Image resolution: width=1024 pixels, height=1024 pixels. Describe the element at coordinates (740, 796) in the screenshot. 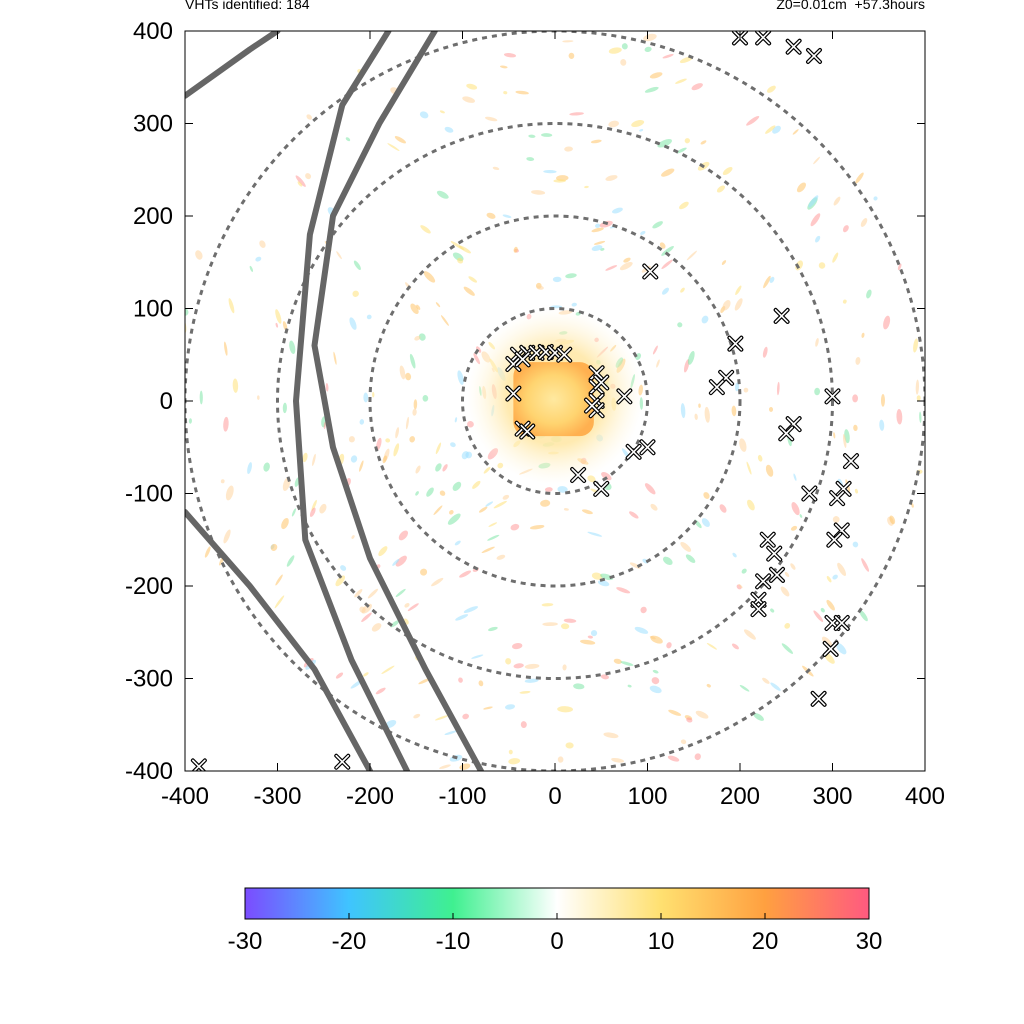

I see `x-tick-label: 200` at that location.